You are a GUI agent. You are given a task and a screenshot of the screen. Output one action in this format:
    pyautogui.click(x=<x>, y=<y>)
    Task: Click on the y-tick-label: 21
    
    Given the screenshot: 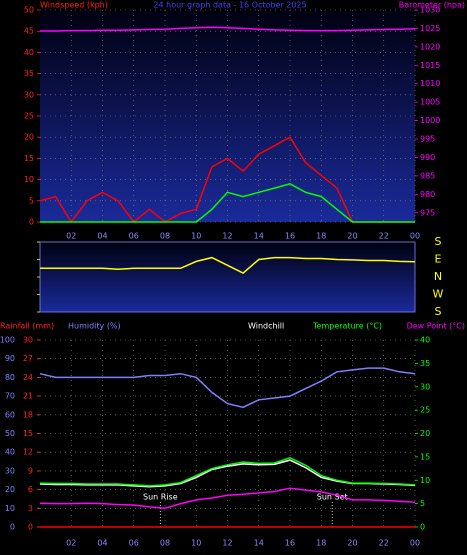 What is the action you would take?
    pyautogui.click(x=28, y=396)
    